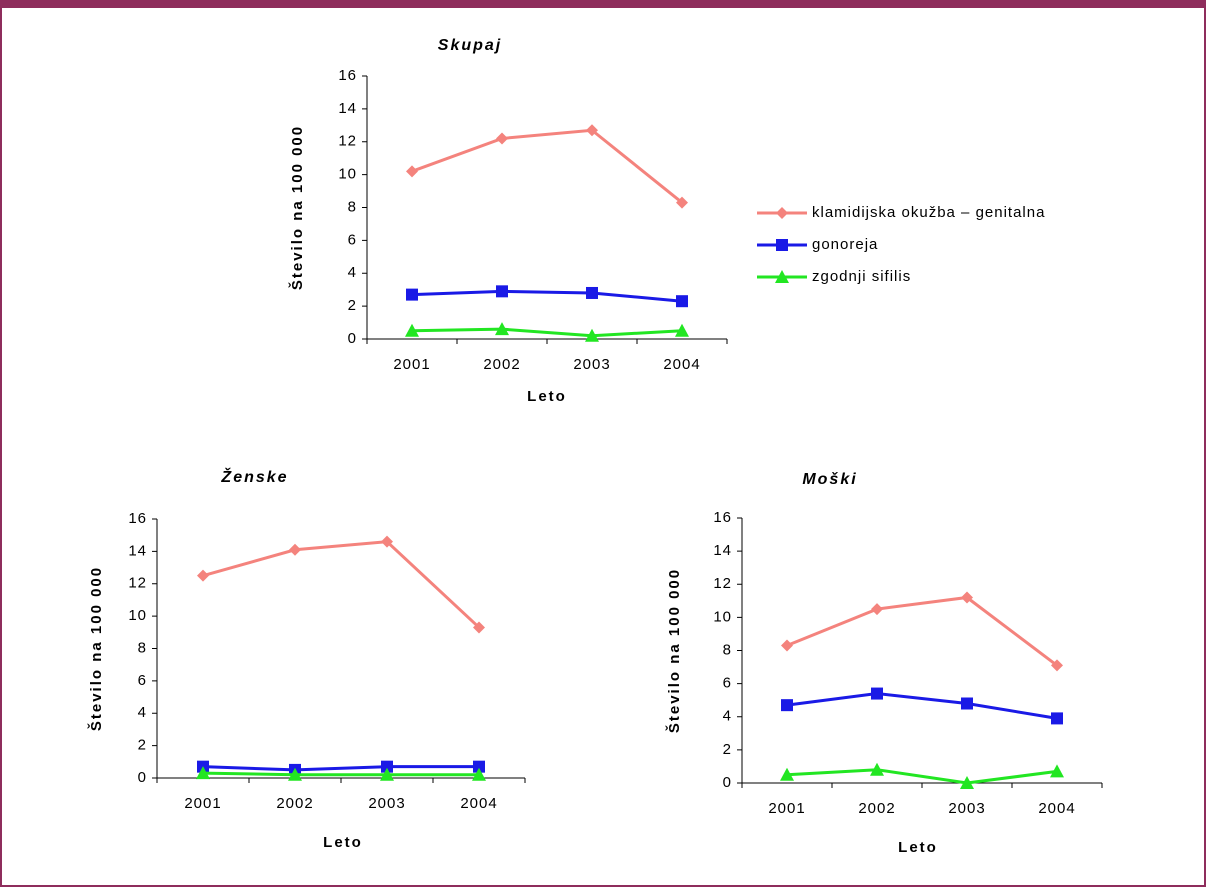 The image size is (1206, 887). I want to click on legend-label: klamidijska okužba – genitalna, so click(928, 212).